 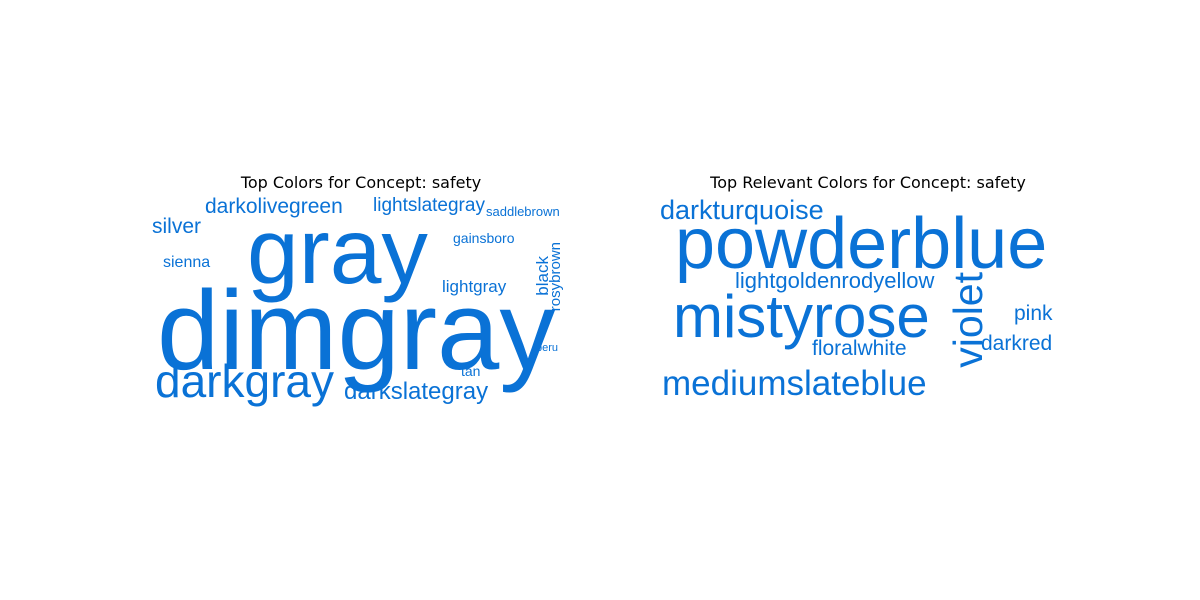 What do you see at coordinates (187, 262) in the screenshot?
I see `word-sienna: sienna` at bounding box center [187, 262].